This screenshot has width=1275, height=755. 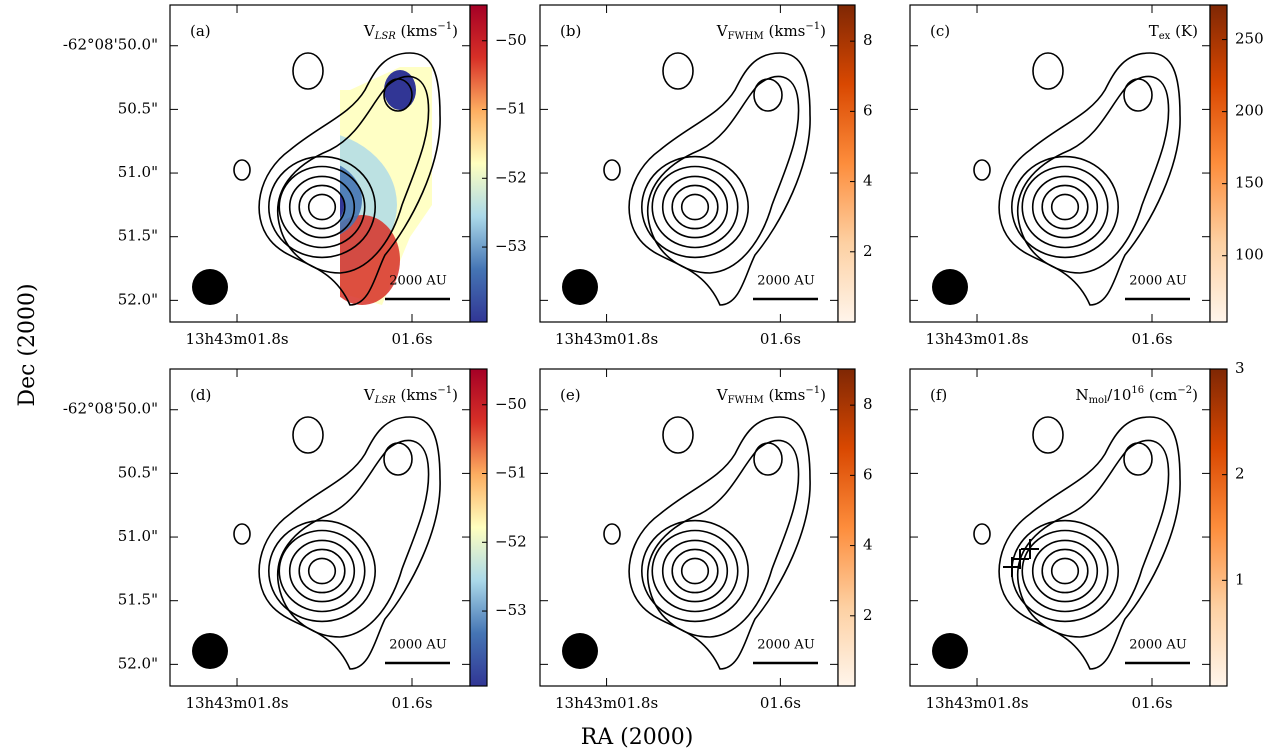 What do you see at coordinates (27, 344) in the screenshot?
I see `y-axis-label: Dec (2000)` at bounding box center [27, 344].